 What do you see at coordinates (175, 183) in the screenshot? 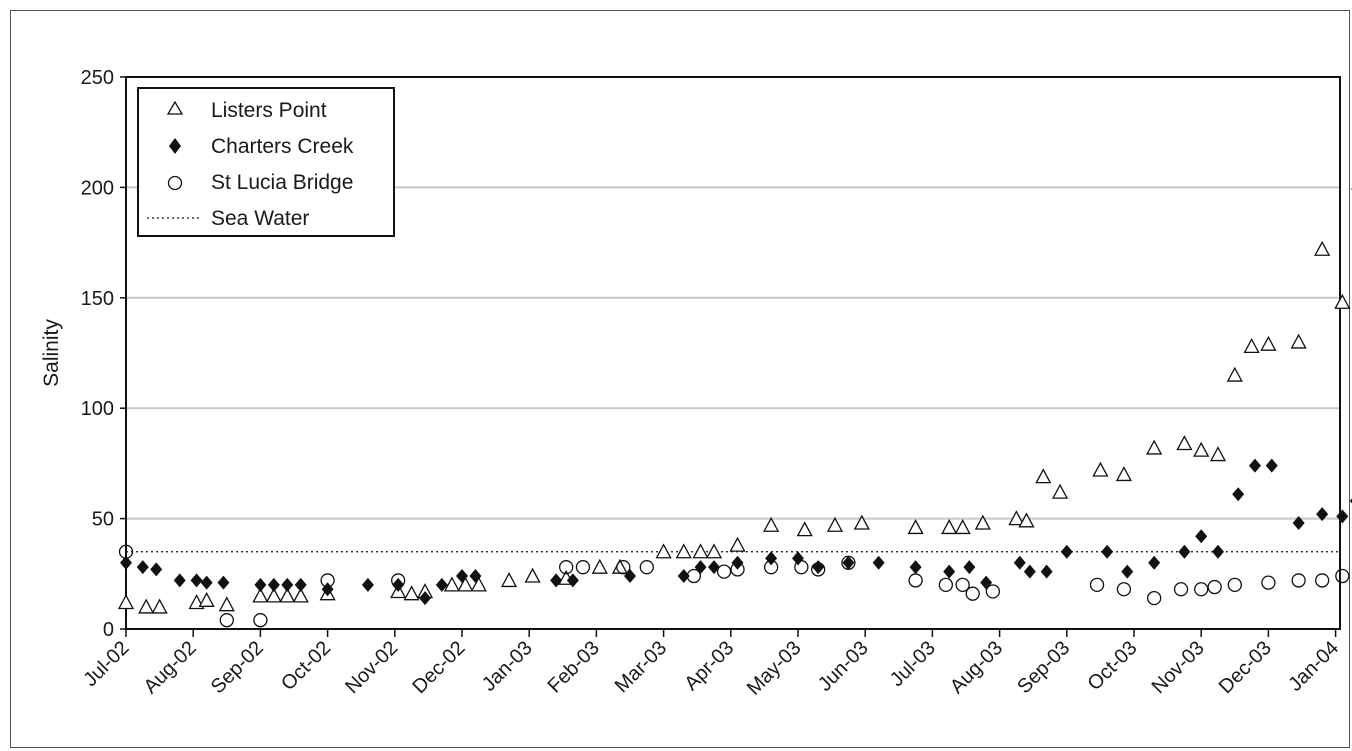
I see `legend-circle-icon` at bounding box center [175, 183].